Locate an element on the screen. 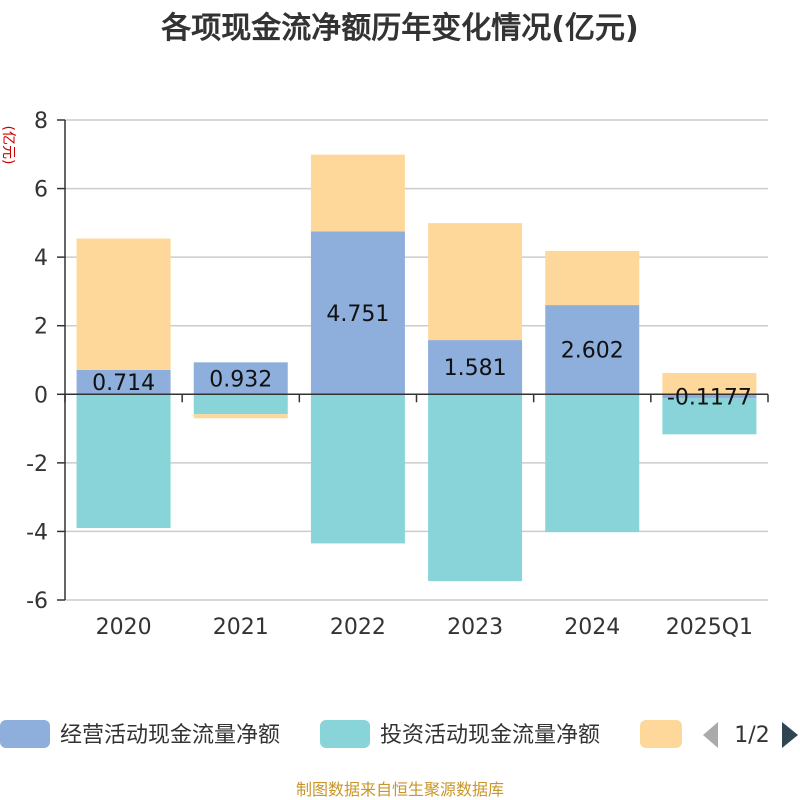  bar-series0-2023 is located at coordinates (475, 367).